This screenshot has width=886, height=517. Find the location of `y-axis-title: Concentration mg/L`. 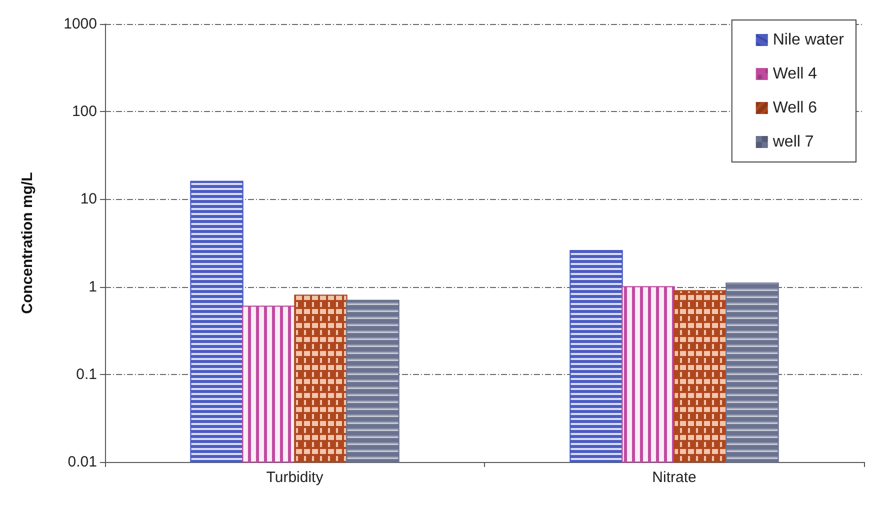

y-axis-title: Concentration mg/L is located at coordinates (27, 243).